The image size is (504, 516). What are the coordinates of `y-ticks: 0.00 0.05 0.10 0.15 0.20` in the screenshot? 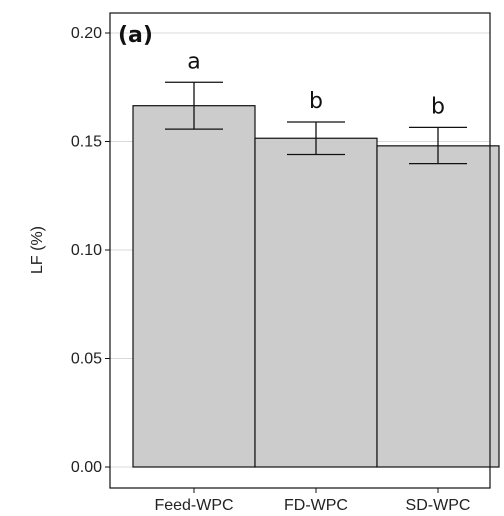 It's located at (90, 250).